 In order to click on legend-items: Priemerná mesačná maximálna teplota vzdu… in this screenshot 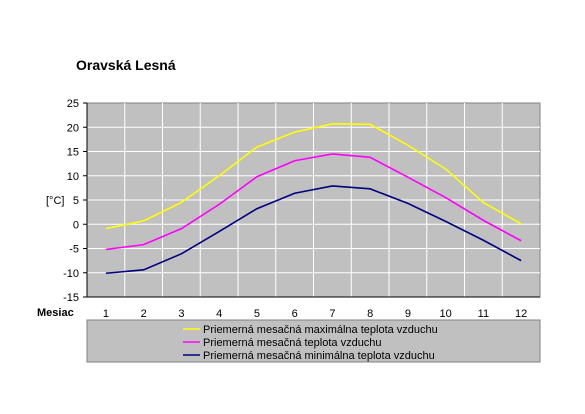, I will do `click(310, 343)`.